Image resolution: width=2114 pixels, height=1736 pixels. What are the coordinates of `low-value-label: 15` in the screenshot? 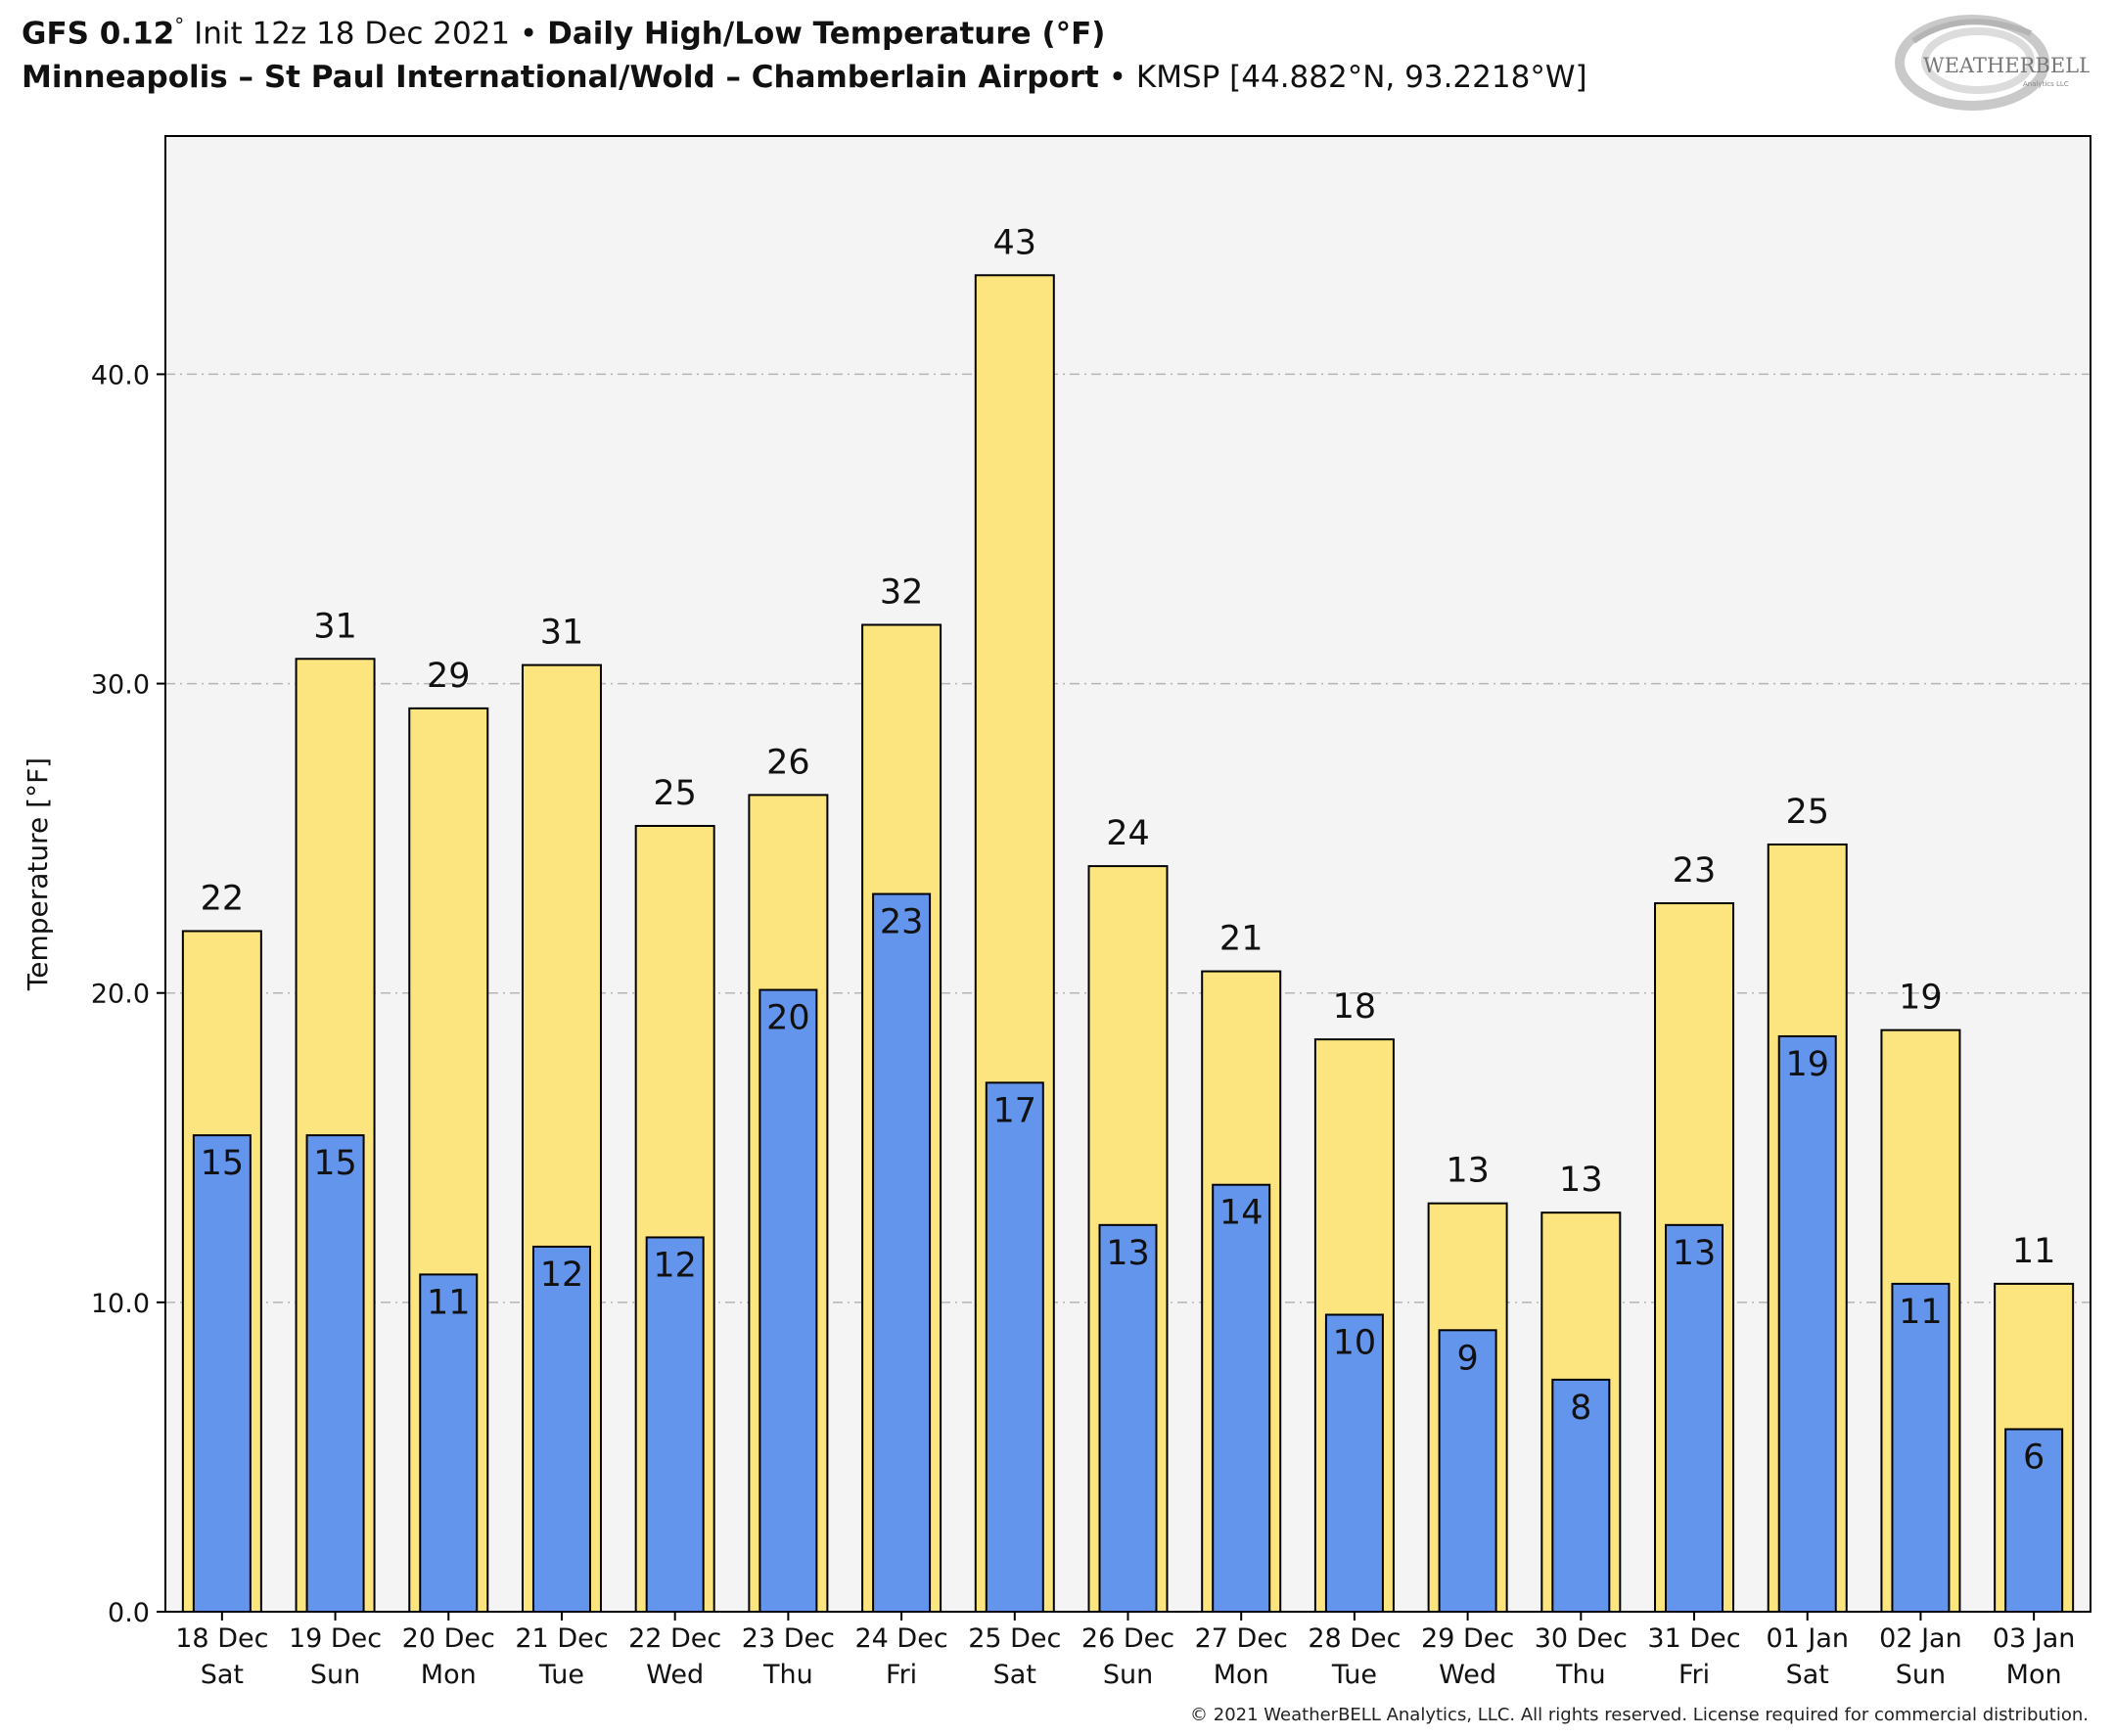 It's located at (335, 1163).